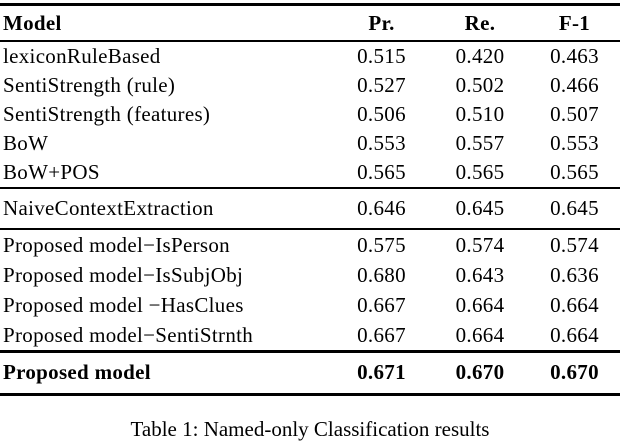 Image resolution: width=620 pixels, height=441 pixels. I want to click on column-header-f1: F-1, so click(574, 22).